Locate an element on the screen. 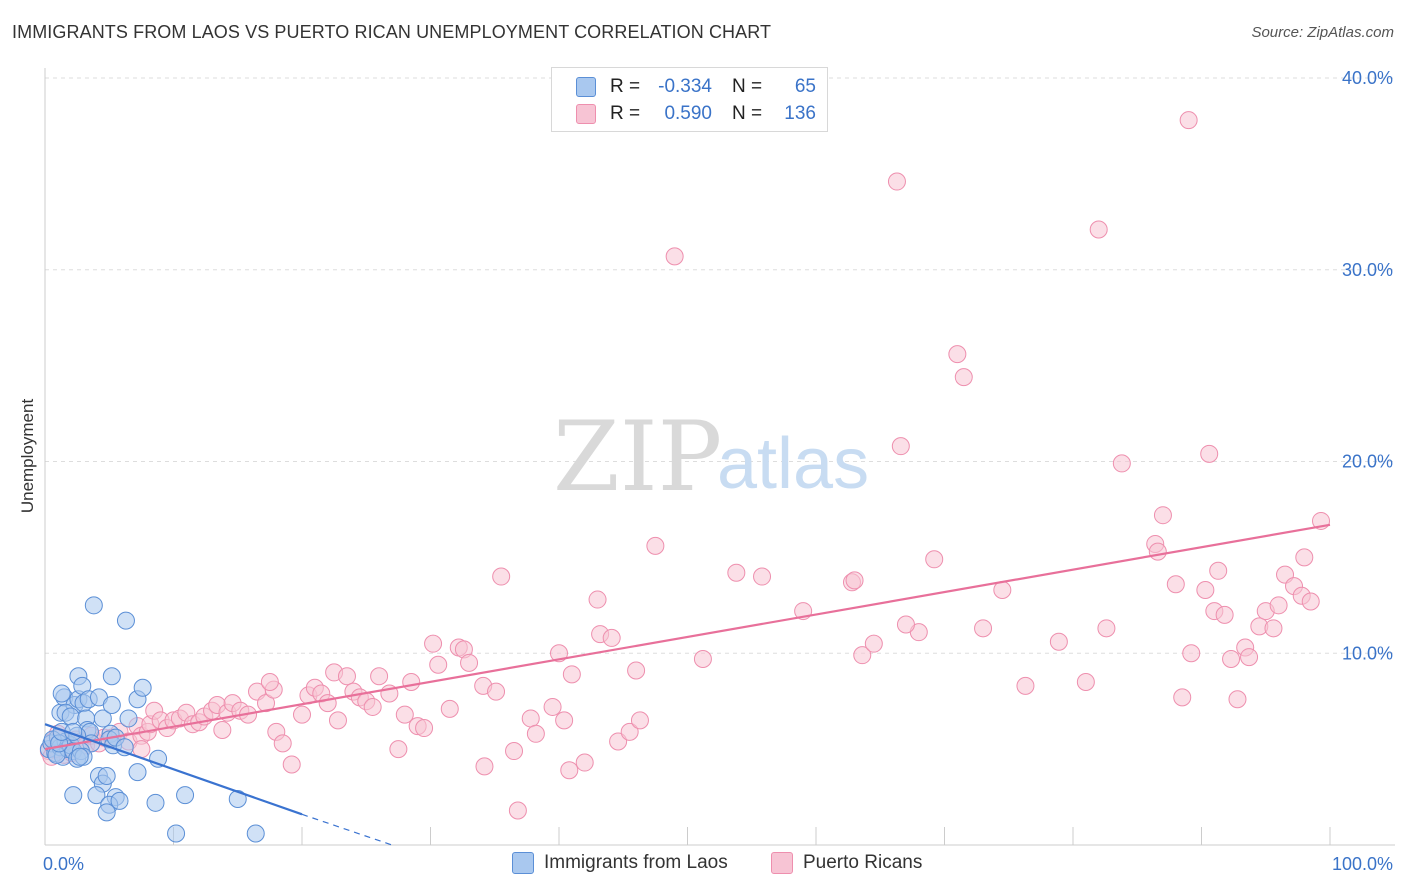 The width and height of the screenshot is (1406, 892). correlation-legend: R = -0.334 N = 65 R = 0.590 N = 136 is located at coordinates (689, 99).